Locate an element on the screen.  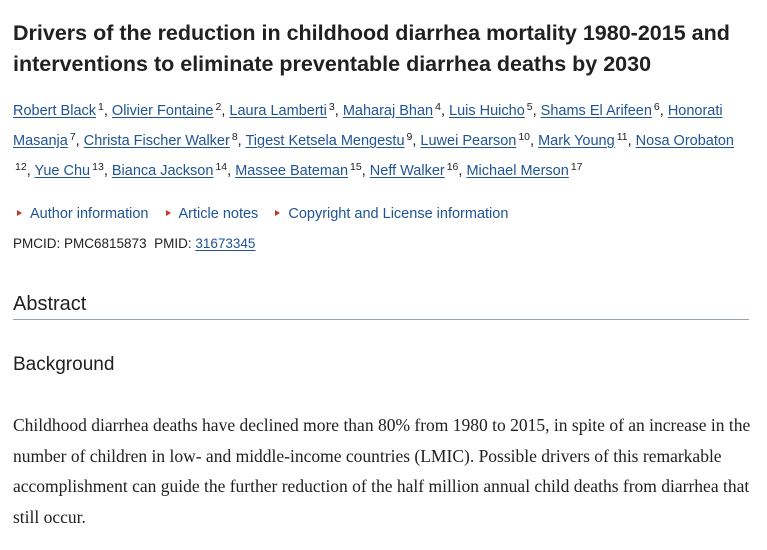
affiliation-number: 3 is located at coordinates (331, 107).